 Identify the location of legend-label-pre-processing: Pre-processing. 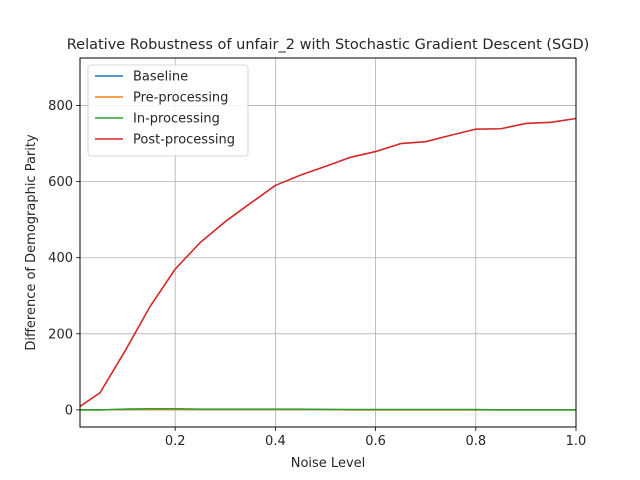
(180, 98).